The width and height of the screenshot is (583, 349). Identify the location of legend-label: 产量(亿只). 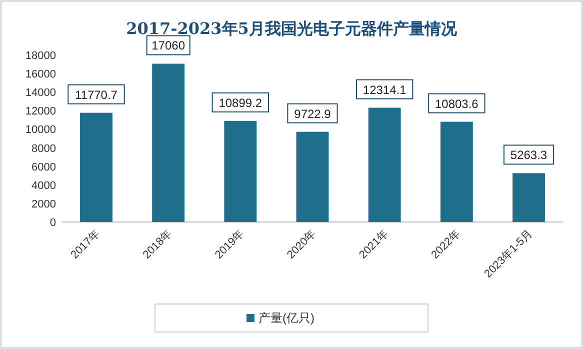
(286, 318).